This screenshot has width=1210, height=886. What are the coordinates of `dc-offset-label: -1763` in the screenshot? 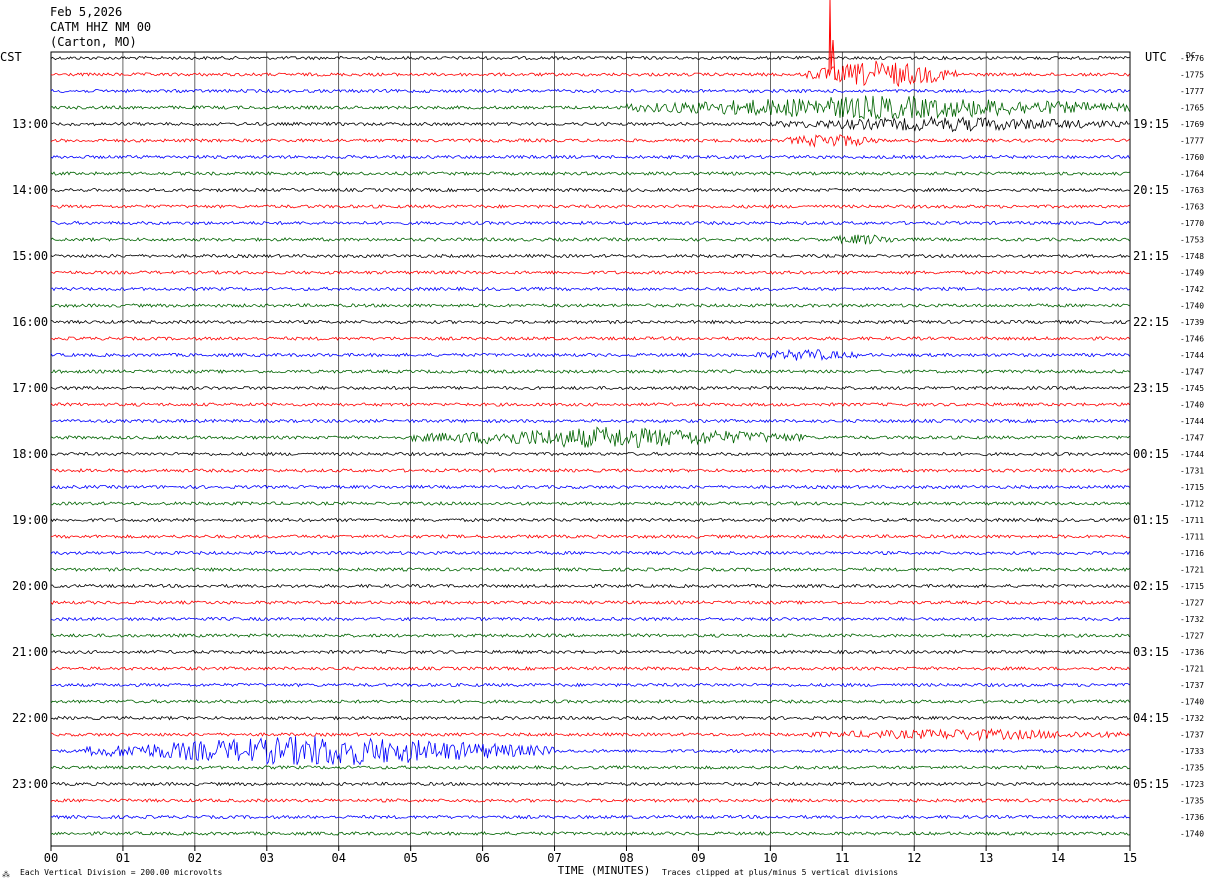 It's located at (1192, 207).